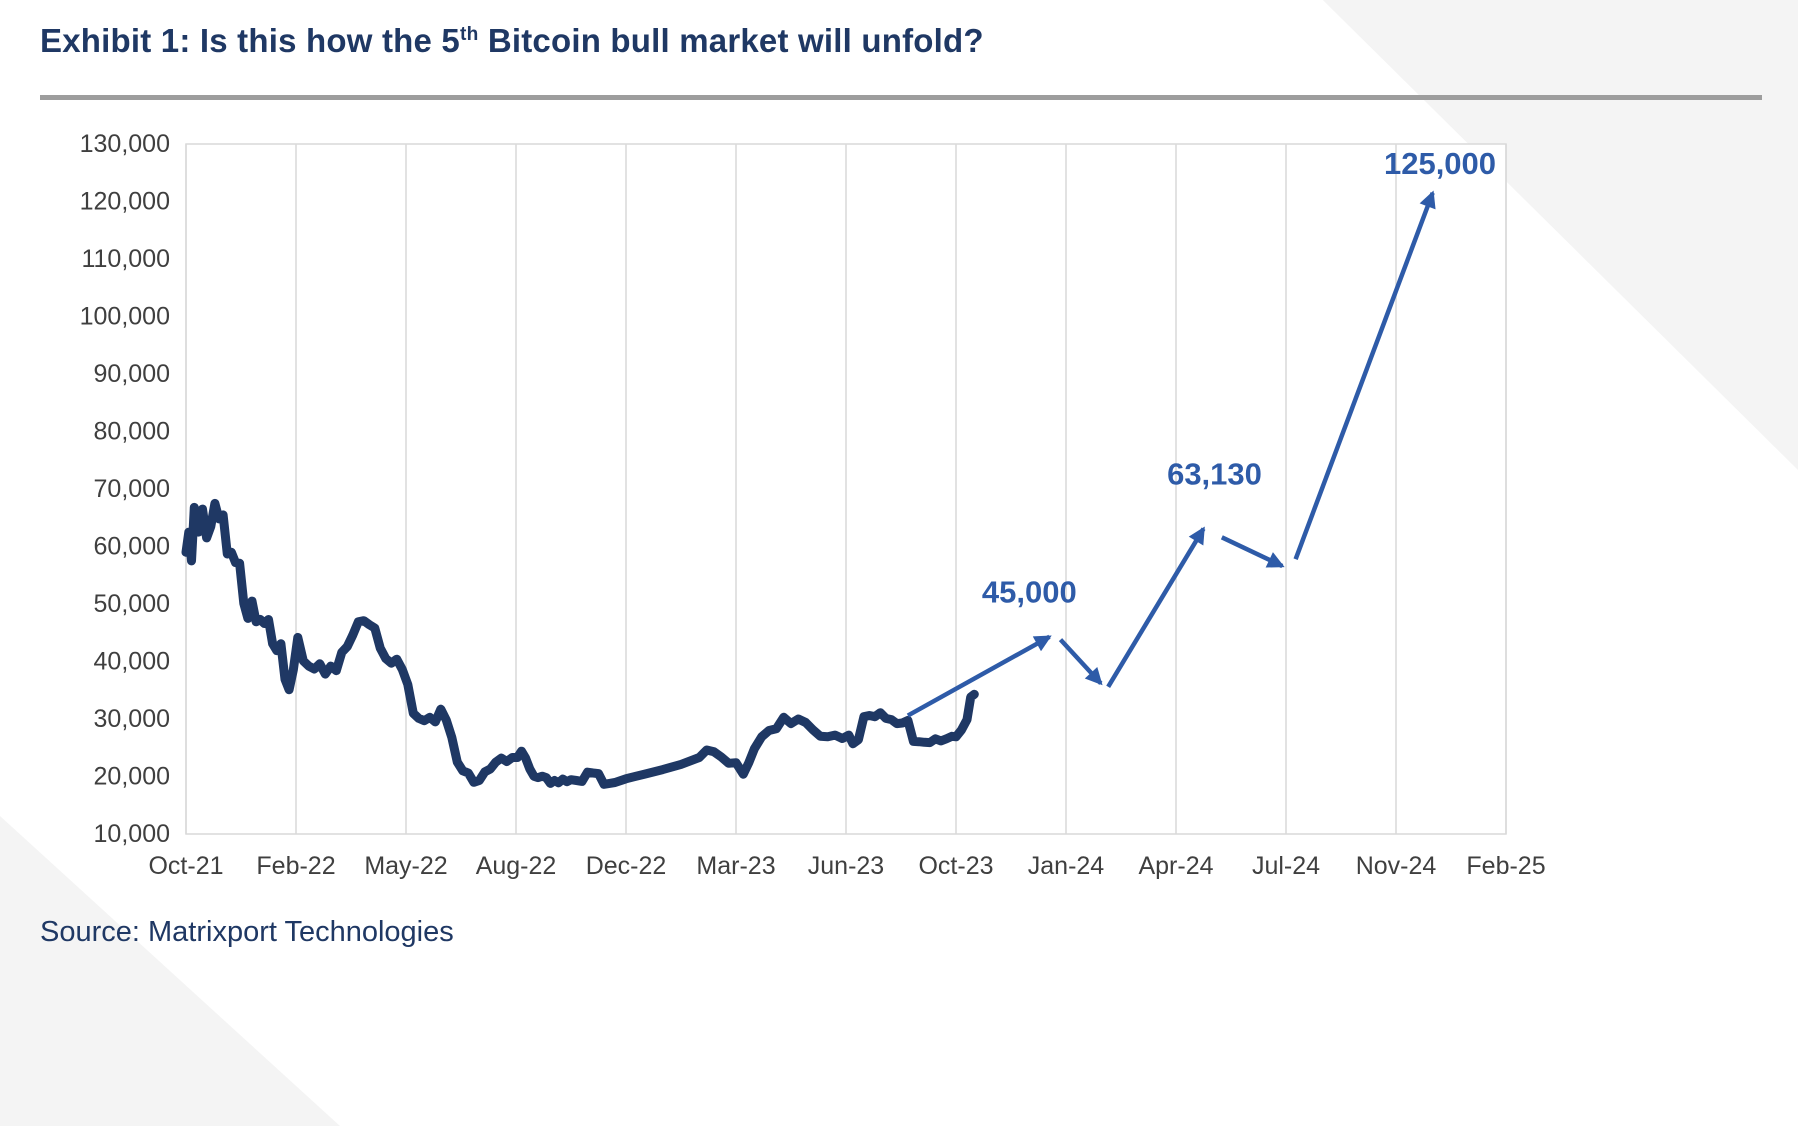  What do you see at coordinates (125, 202) in the screenshot?
I see `y-axis-tick-label: 120,000` at bounding box center [125, 202].